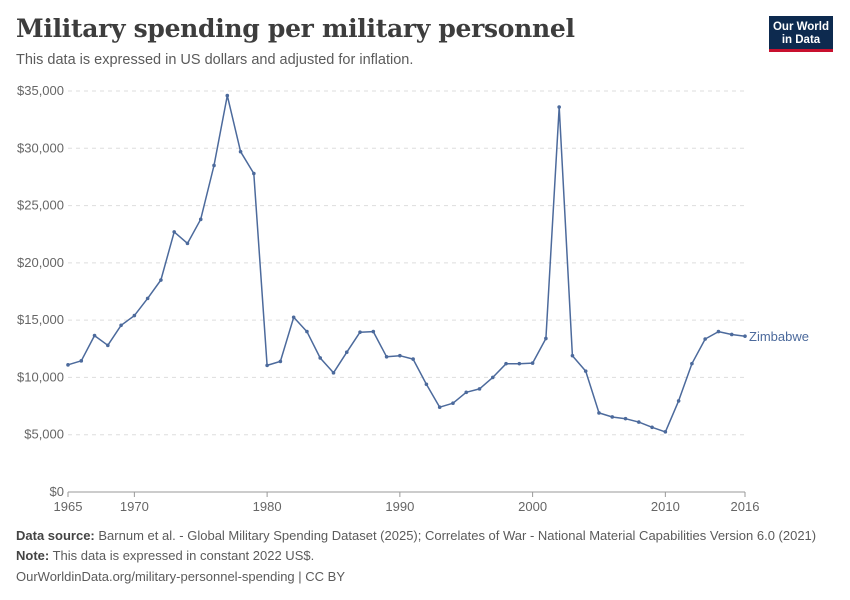 The height and width of the screenshot is (600, 850). What do you see at coordinates (295, 28) in the screenshot?
I see `chart-title: Military spending per military personnel` at bounding box center [295, 28].